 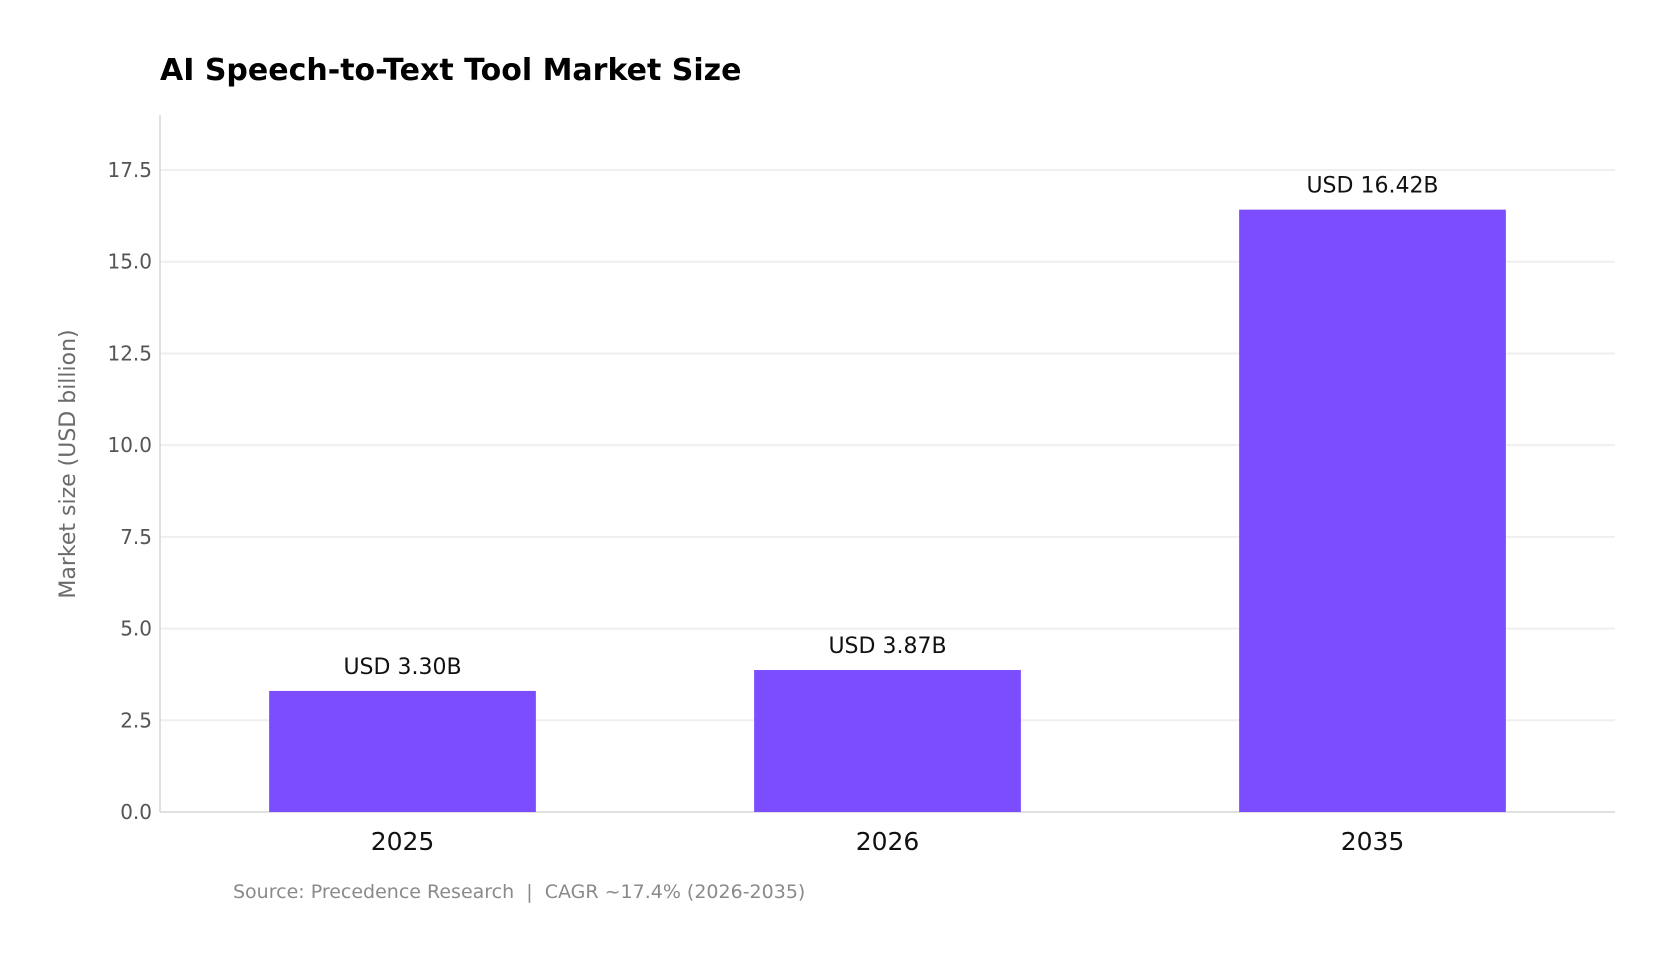 What do you see at coordinates (129, 491) in the screenshot?
I see `y-axis-ticks: 0.0 2.5 5.0 7.5 10.0 12.5 15.0 17.5` at bounding box center [129, 491].